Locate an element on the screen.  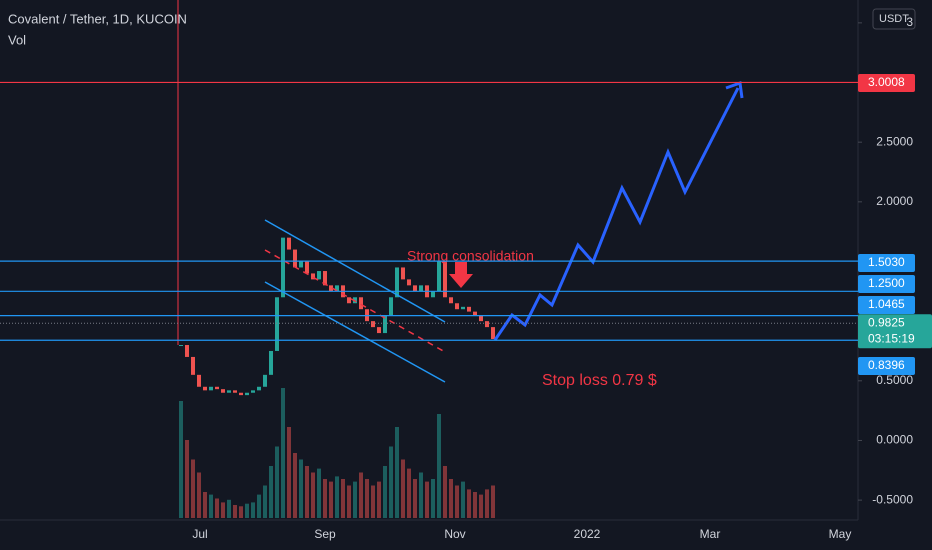
level-label: 1.0465 is located at coordinates (886, 304).